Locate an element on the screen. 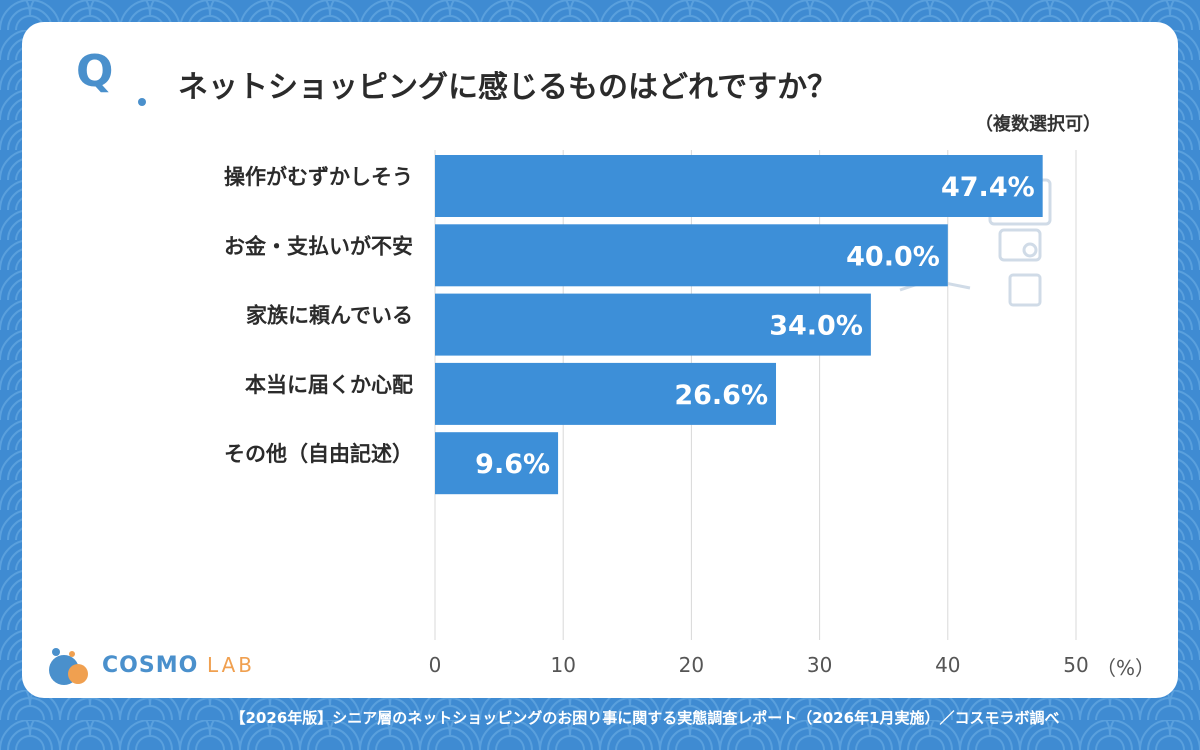 The height and width of the screenshot is (750, 1200). bar-value-label: 26.6% is located at coordinates (721, 395).